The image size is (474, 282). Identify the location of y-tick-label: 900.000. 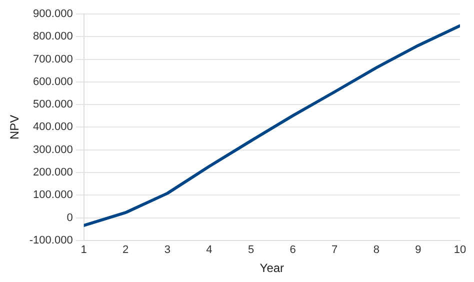
(53, 14).